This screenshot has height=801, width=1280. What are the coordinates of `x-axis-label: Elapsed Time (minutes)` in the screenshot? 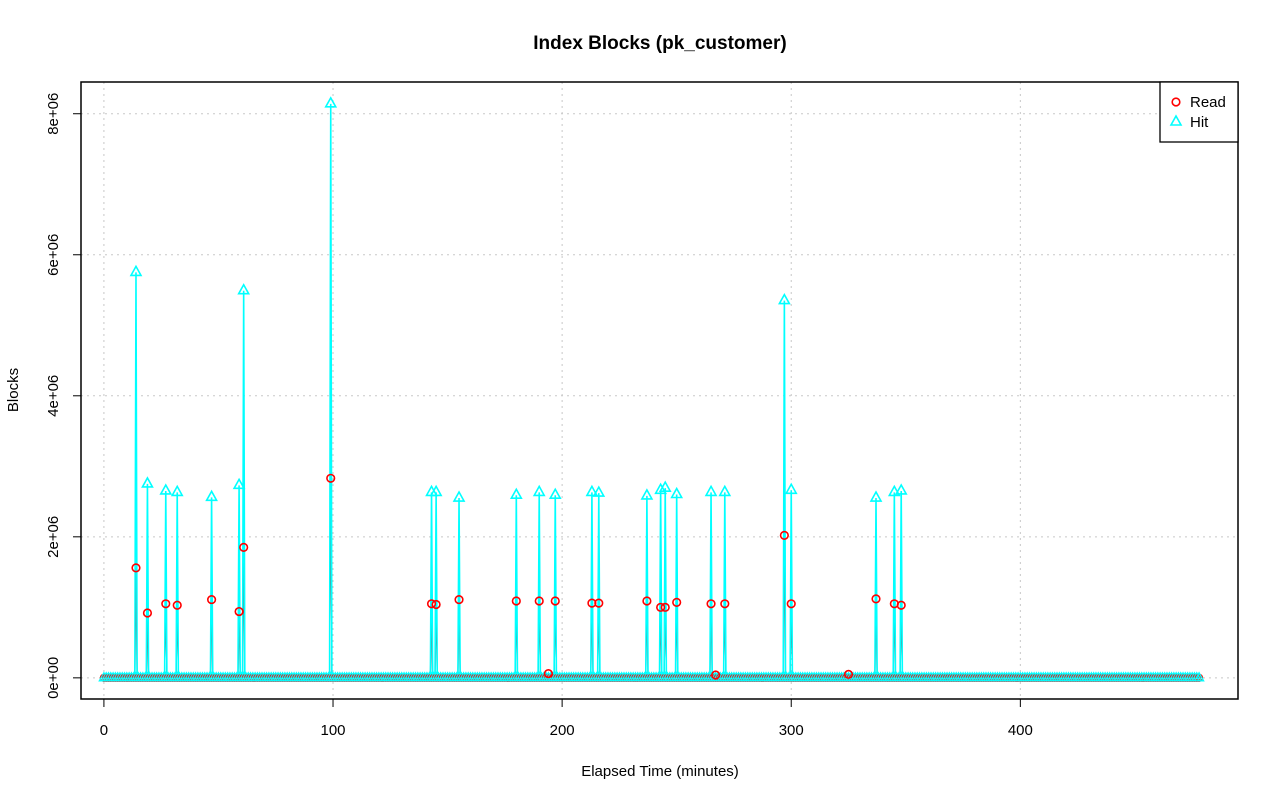 It's located at (660, 771).